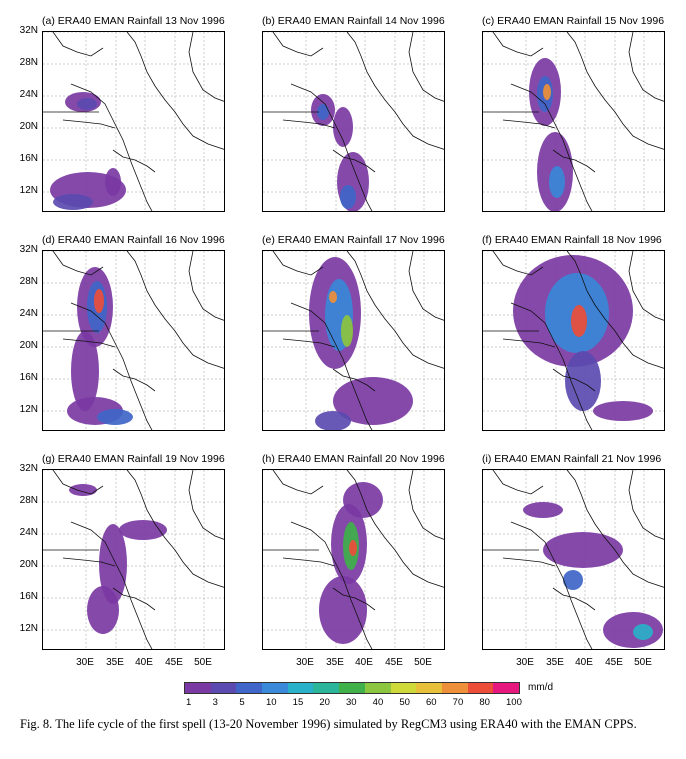  I want to click on panel-title-i: (i) ERA40 EMAN Rainfall 21 Nov 1996, so click(572, 459).